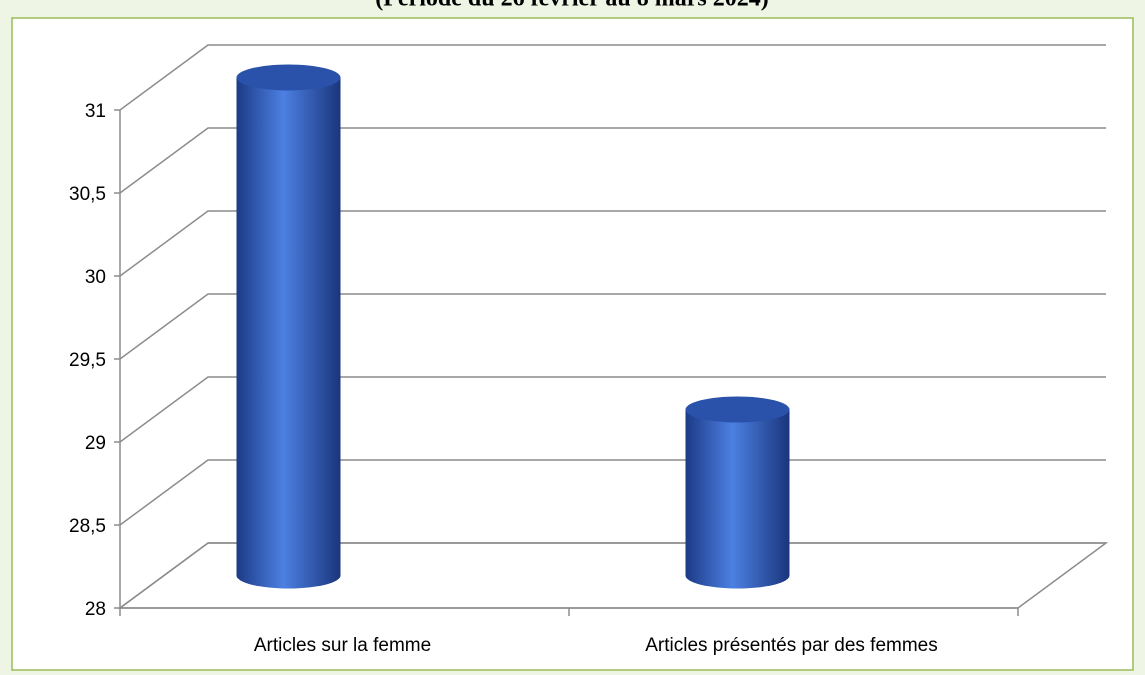 Image resolution: width=1145 pixels, height=675 pixels. Describe the element at coordinates (95, 111) in the screenshot. I see `y-tick-label: 31` at that location.